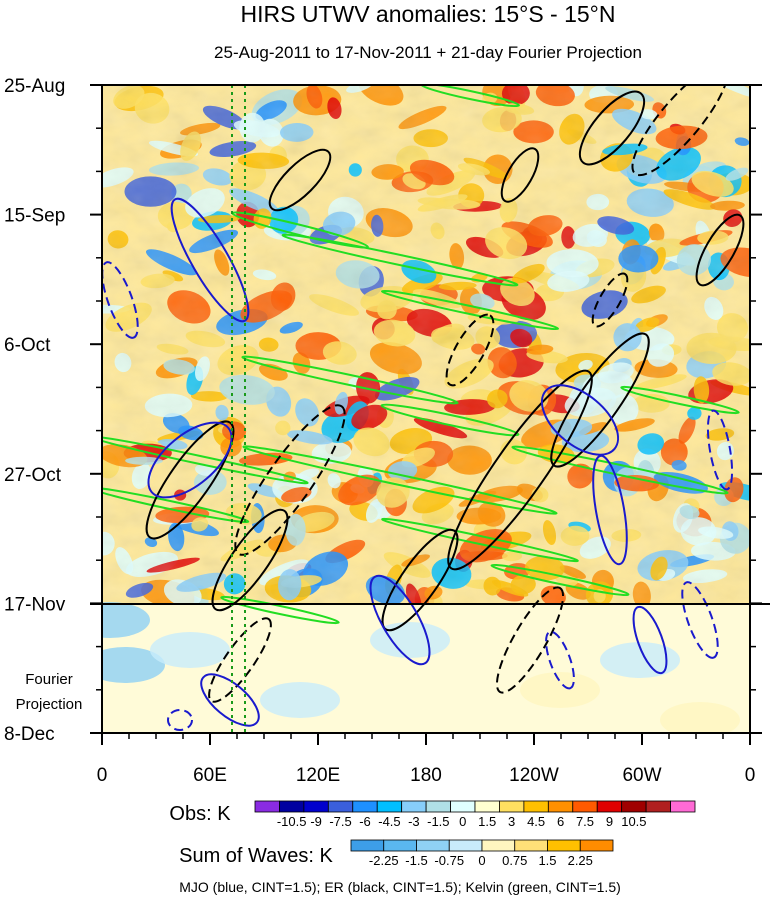  I want to click on waves-colorbar-tick: 0, so click(481, 860).